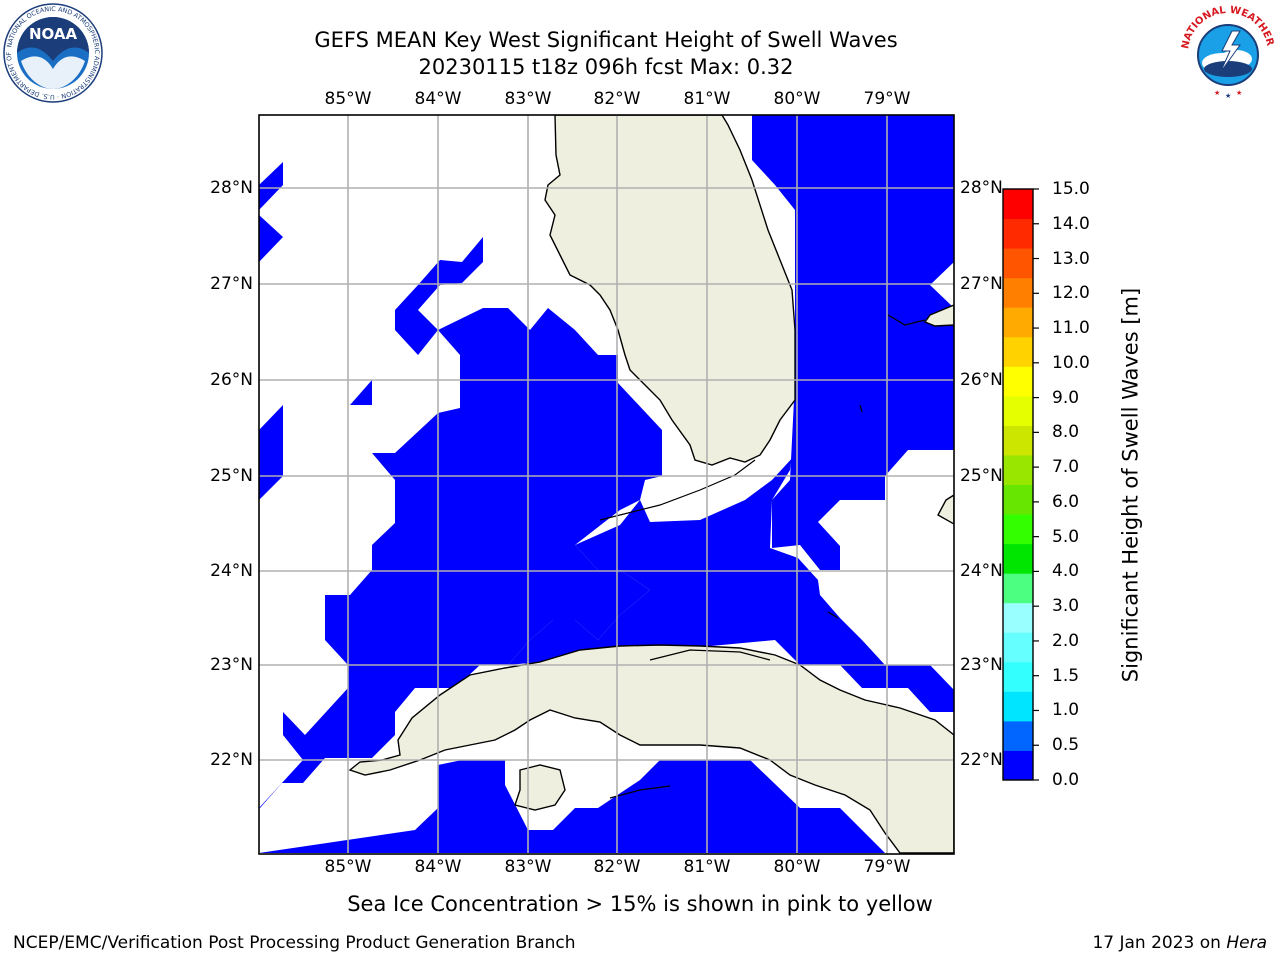  I want to click on land-bahamas-grand, so click(938, 315).